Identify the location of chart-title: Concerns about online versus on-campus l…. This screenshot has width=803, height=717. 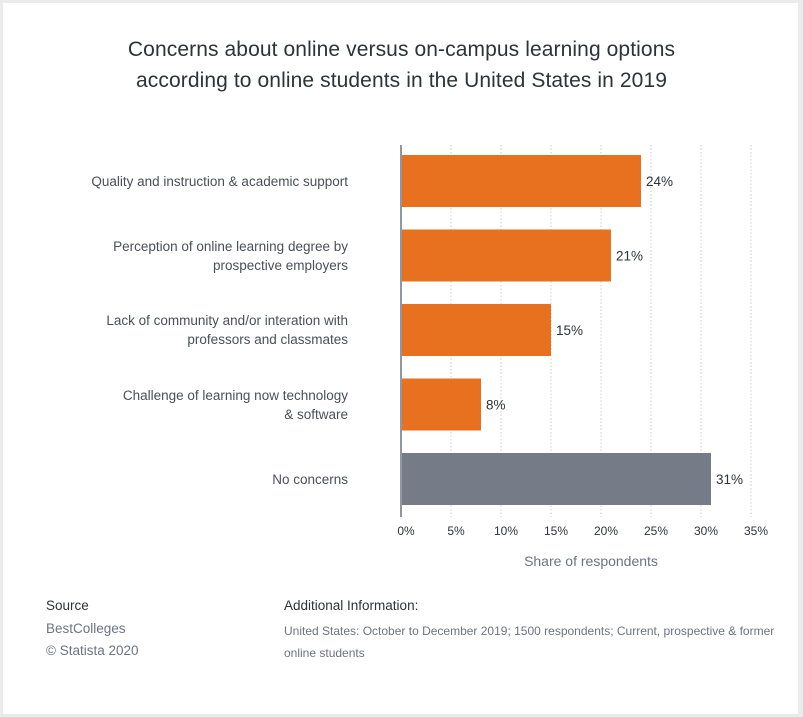
(401, 65).